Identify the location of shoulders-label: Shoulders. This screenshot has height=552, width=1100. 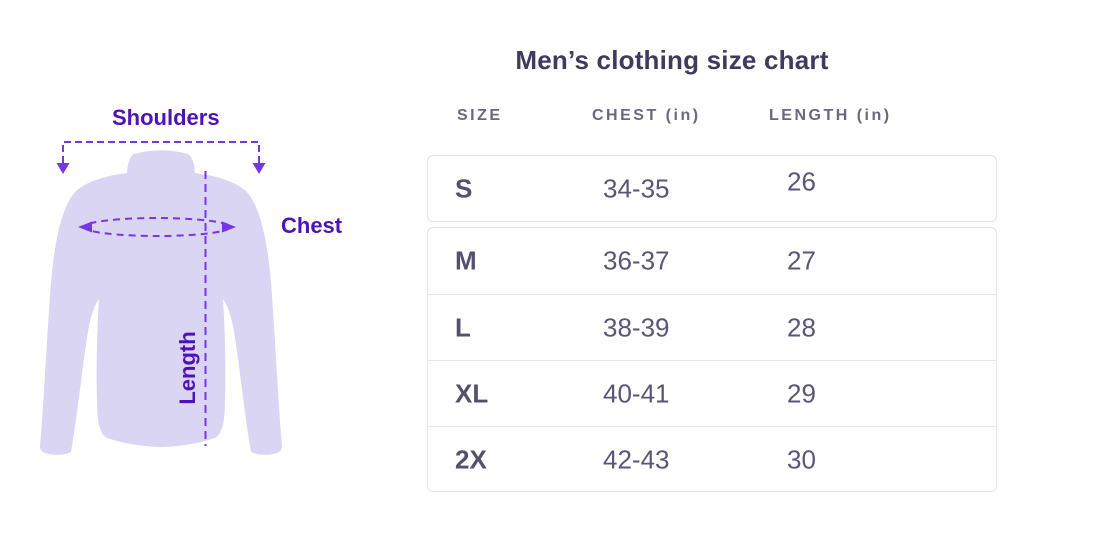
(166, 117).